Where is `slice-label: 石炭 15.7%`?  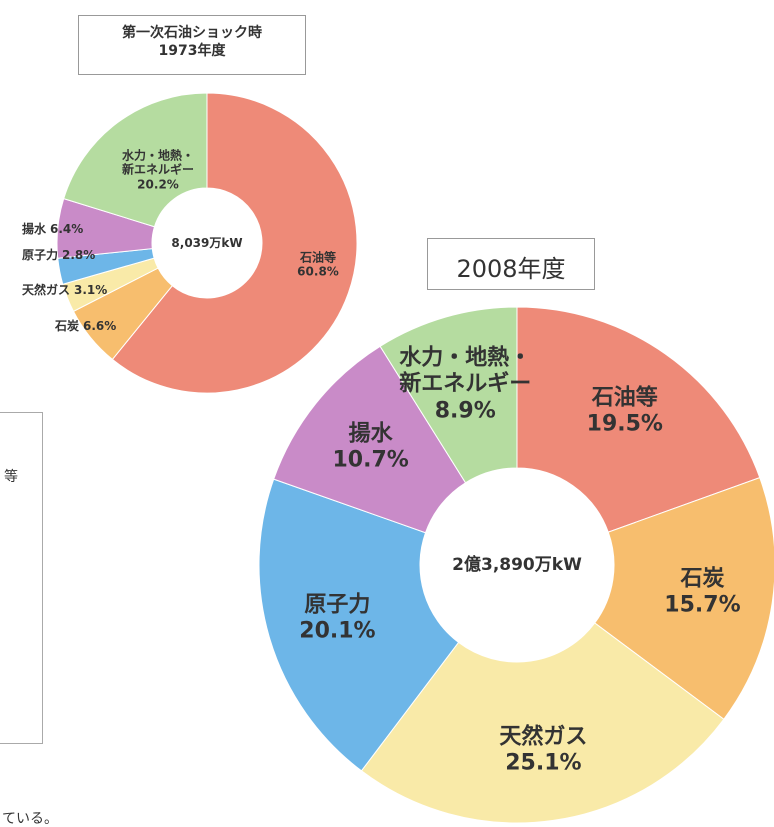
slice-label: 石炭 15.7% is located at coordinates (702, 592).